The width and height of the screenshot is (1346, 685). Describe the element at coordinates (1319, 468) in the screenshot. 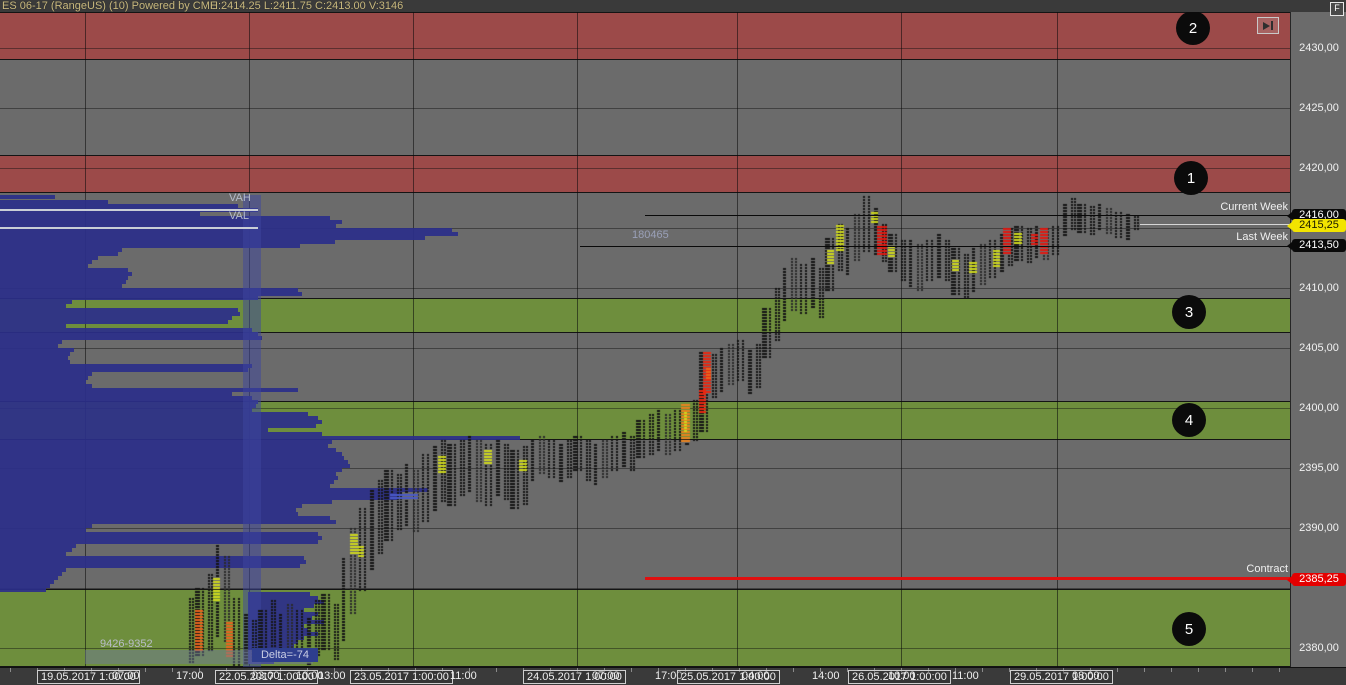

I see `price-axis-label: 2395,00` at that location.